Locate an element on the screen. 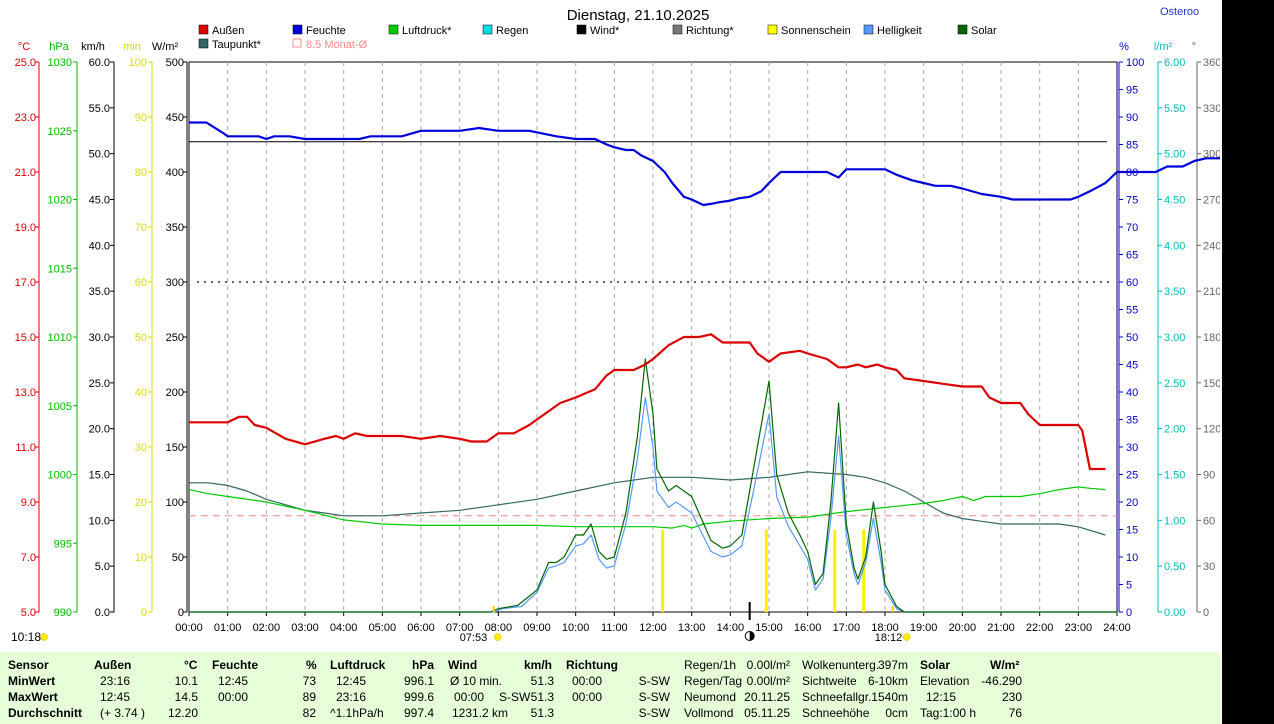 The width and height of the screenshot is (1274, 724). x-tick-label: 22:00 is located at coordinates (1040, 628).